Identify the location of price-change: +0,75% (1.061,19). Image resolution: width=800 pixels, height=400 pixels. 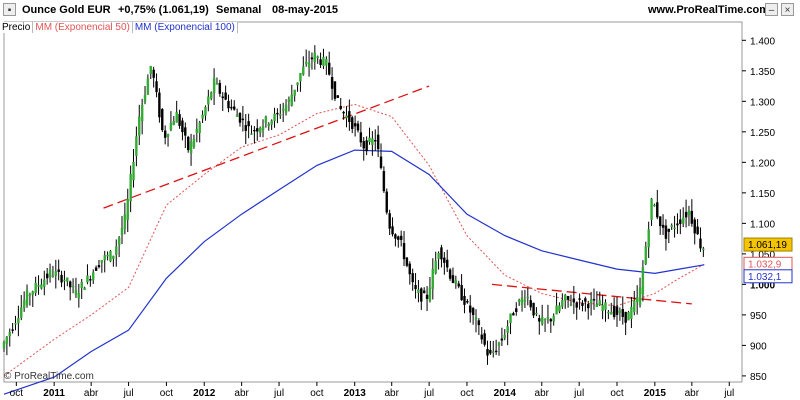
(163, 10).